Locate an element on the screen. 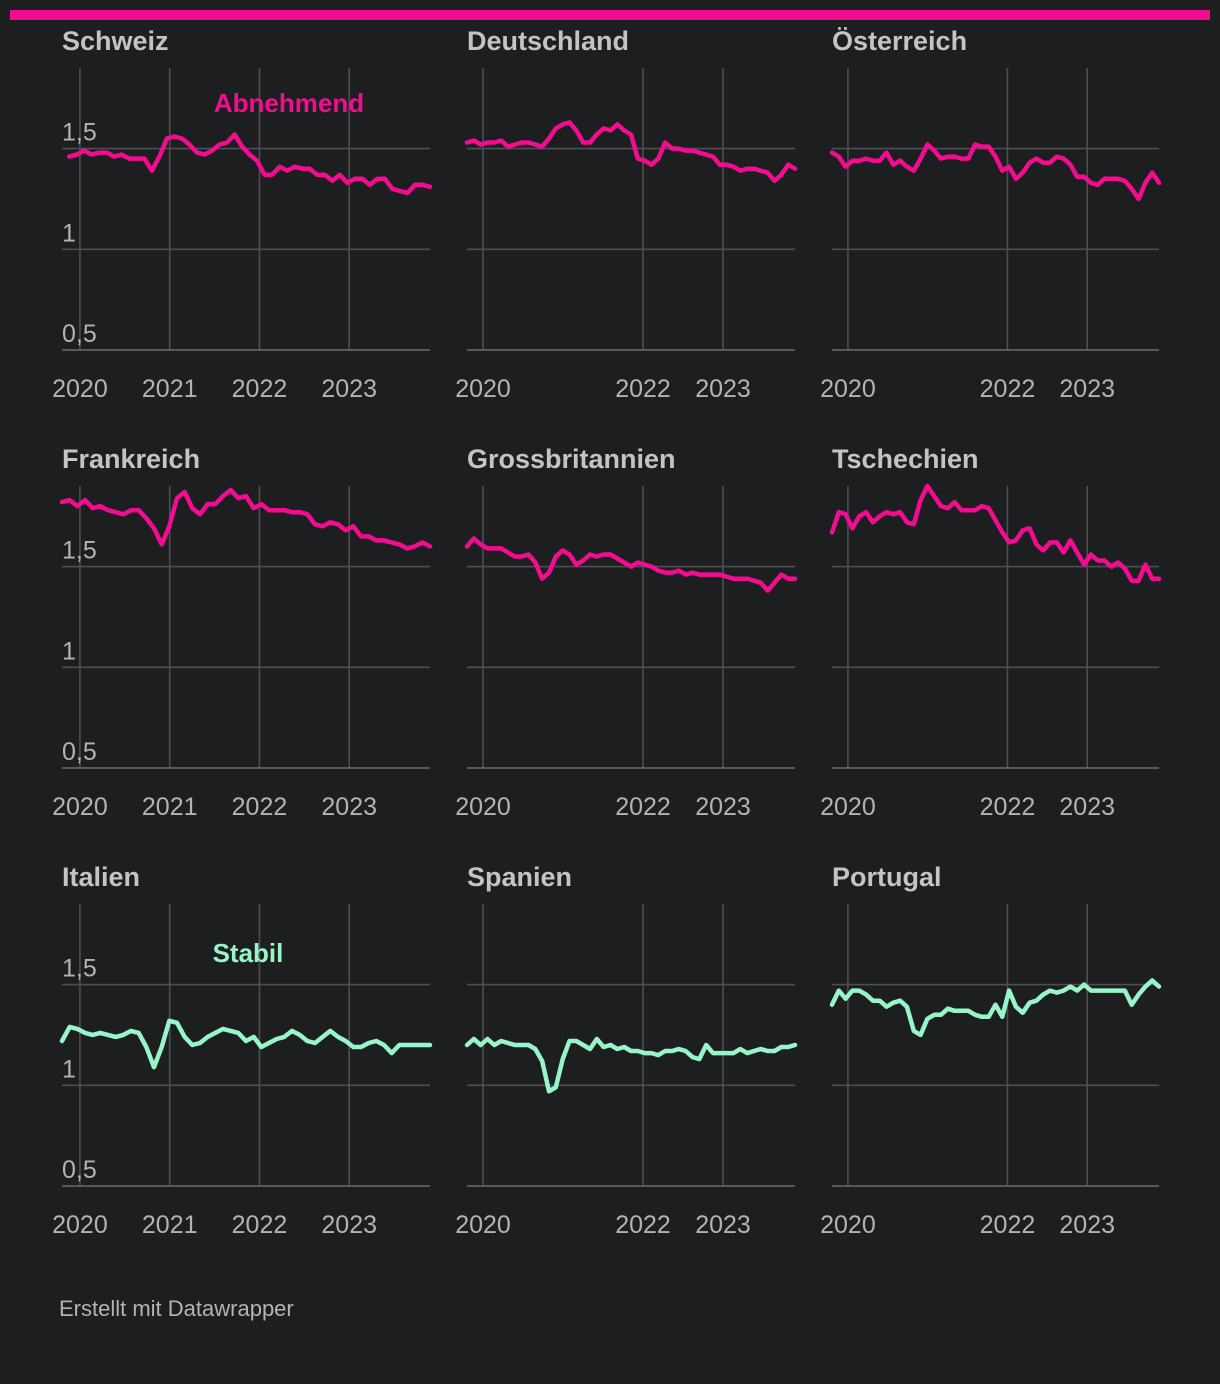  panel-title: Deutschland is located at coordinates (548, 41).